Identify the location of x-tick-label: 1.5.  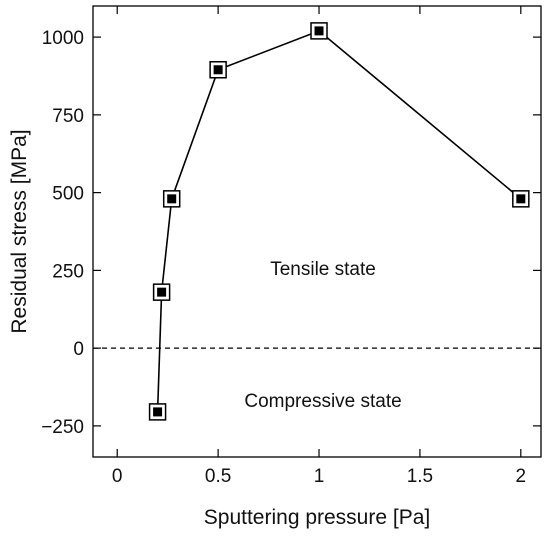
(420, 476).